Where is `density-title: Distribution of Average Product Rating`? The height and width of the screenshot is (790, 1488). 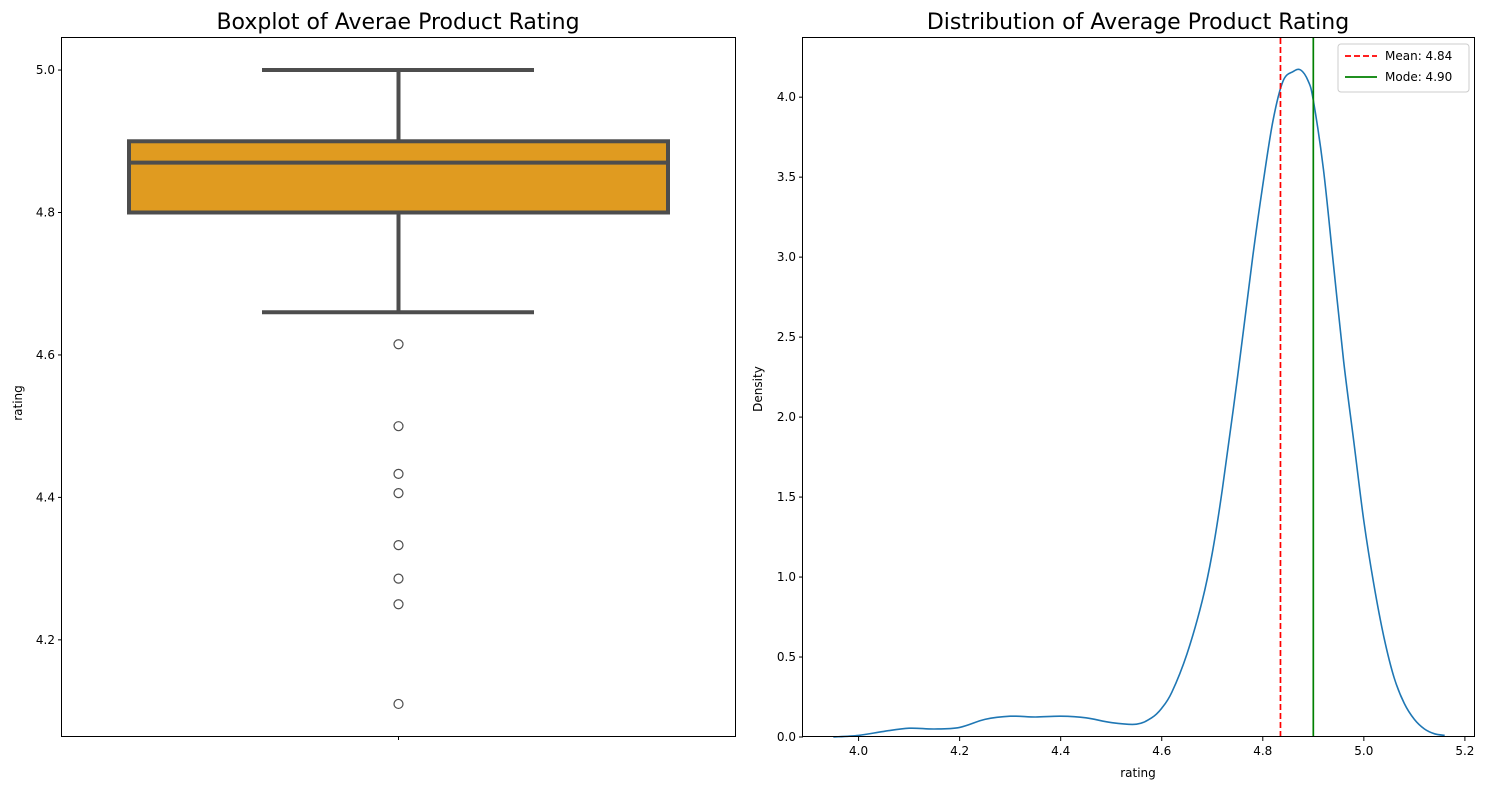 density-title: Distribution of Average Product Rating is located at coordinates (1138, 22).